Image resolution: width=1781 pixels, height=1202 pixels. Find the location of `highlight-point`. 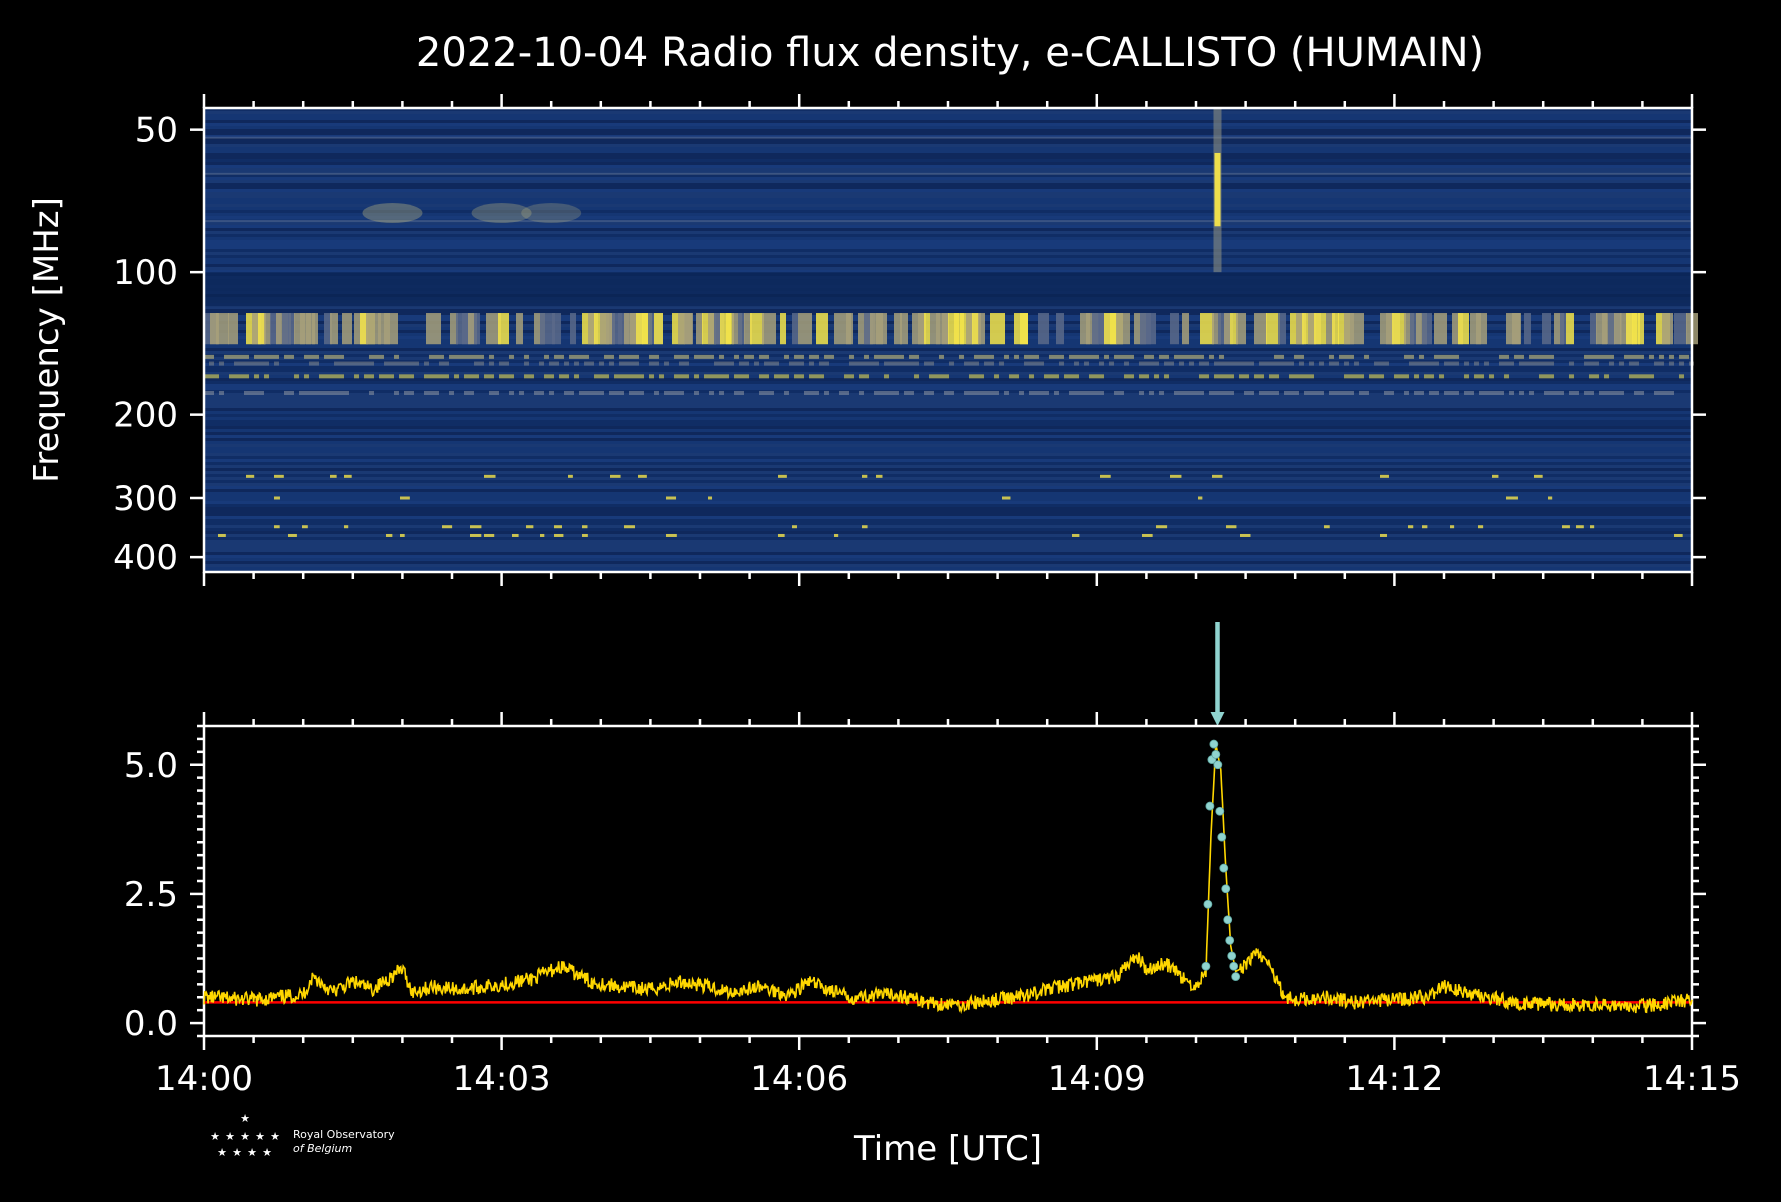

highlight-point is located at coordinates (1234, 966).